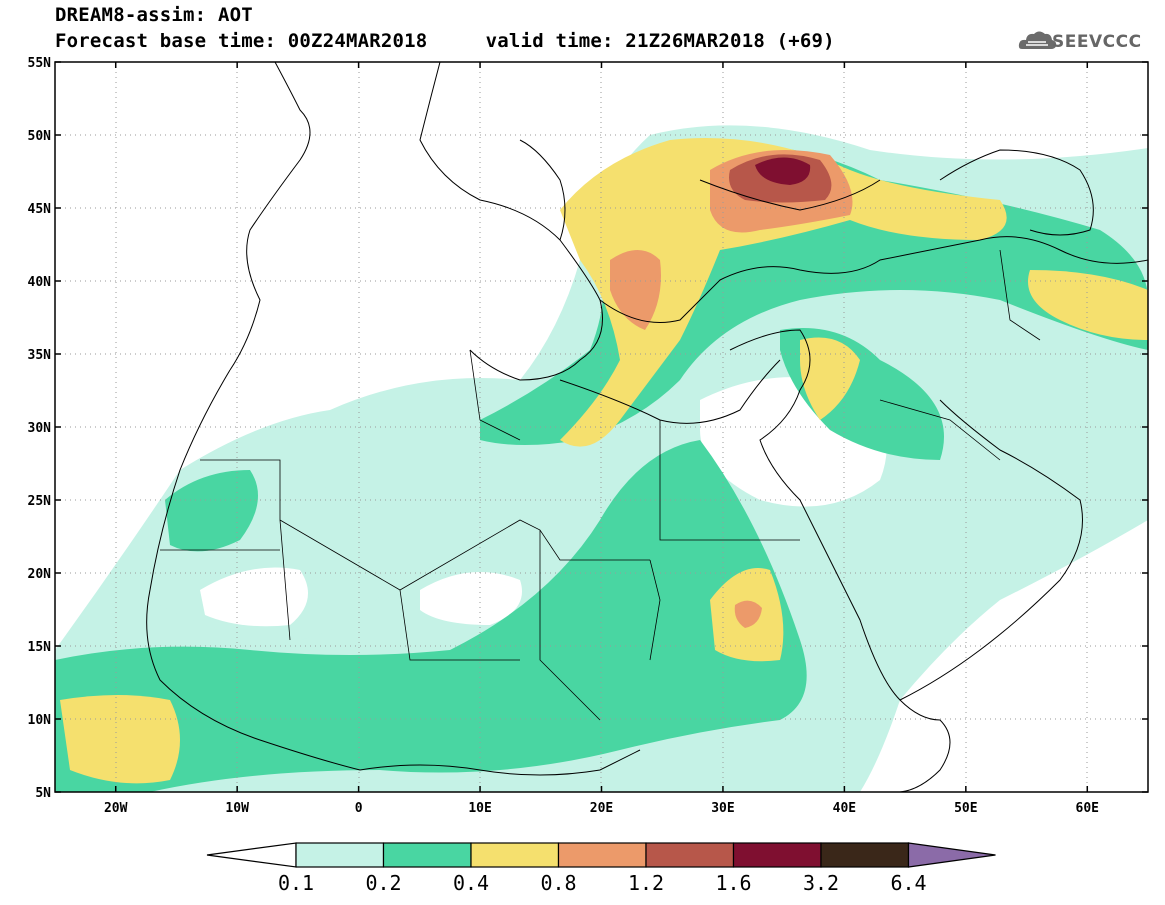 This screenshot has width=1165, height=905. What do you see at coordinates (821, 883) in the screenshot?
I see `colorbar-level-label: 3.2` at bounding box center [821, 883].